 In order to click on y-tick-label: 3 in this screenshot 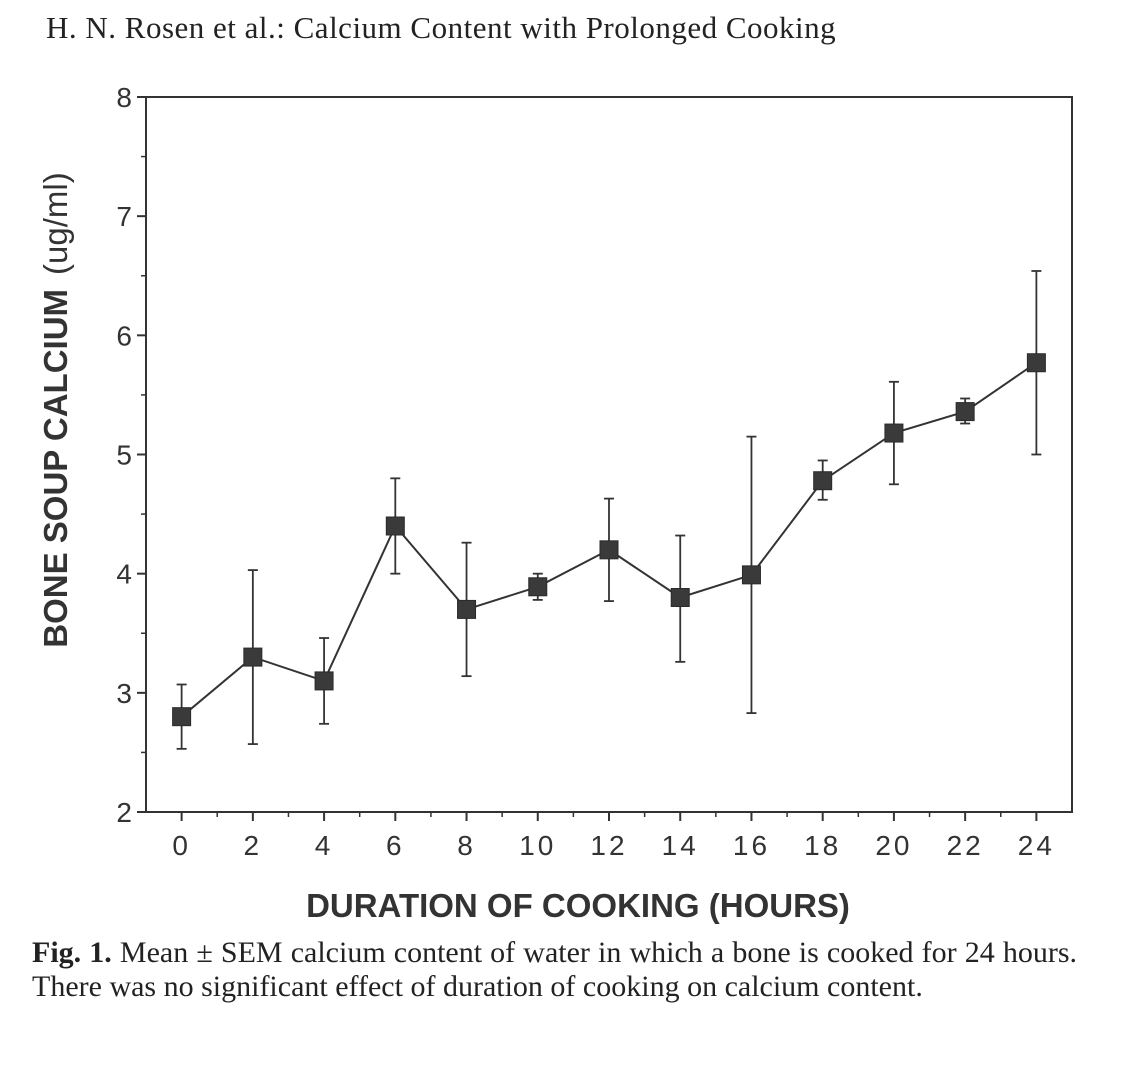, I will do `click(124, 693)`.